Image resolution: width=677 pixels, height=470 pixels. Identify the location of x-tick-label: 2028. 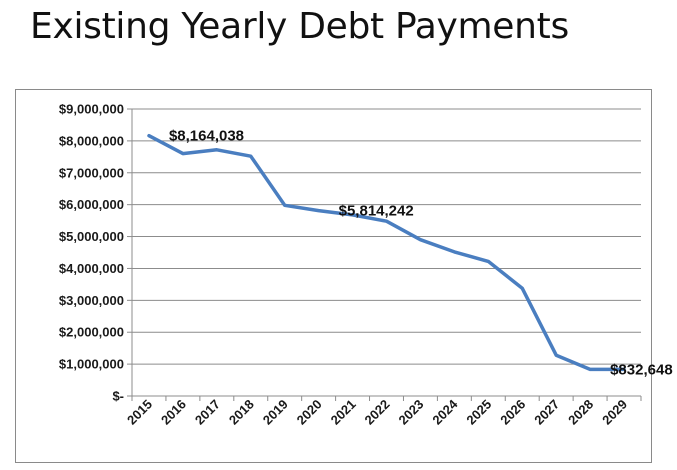
(580, 412).